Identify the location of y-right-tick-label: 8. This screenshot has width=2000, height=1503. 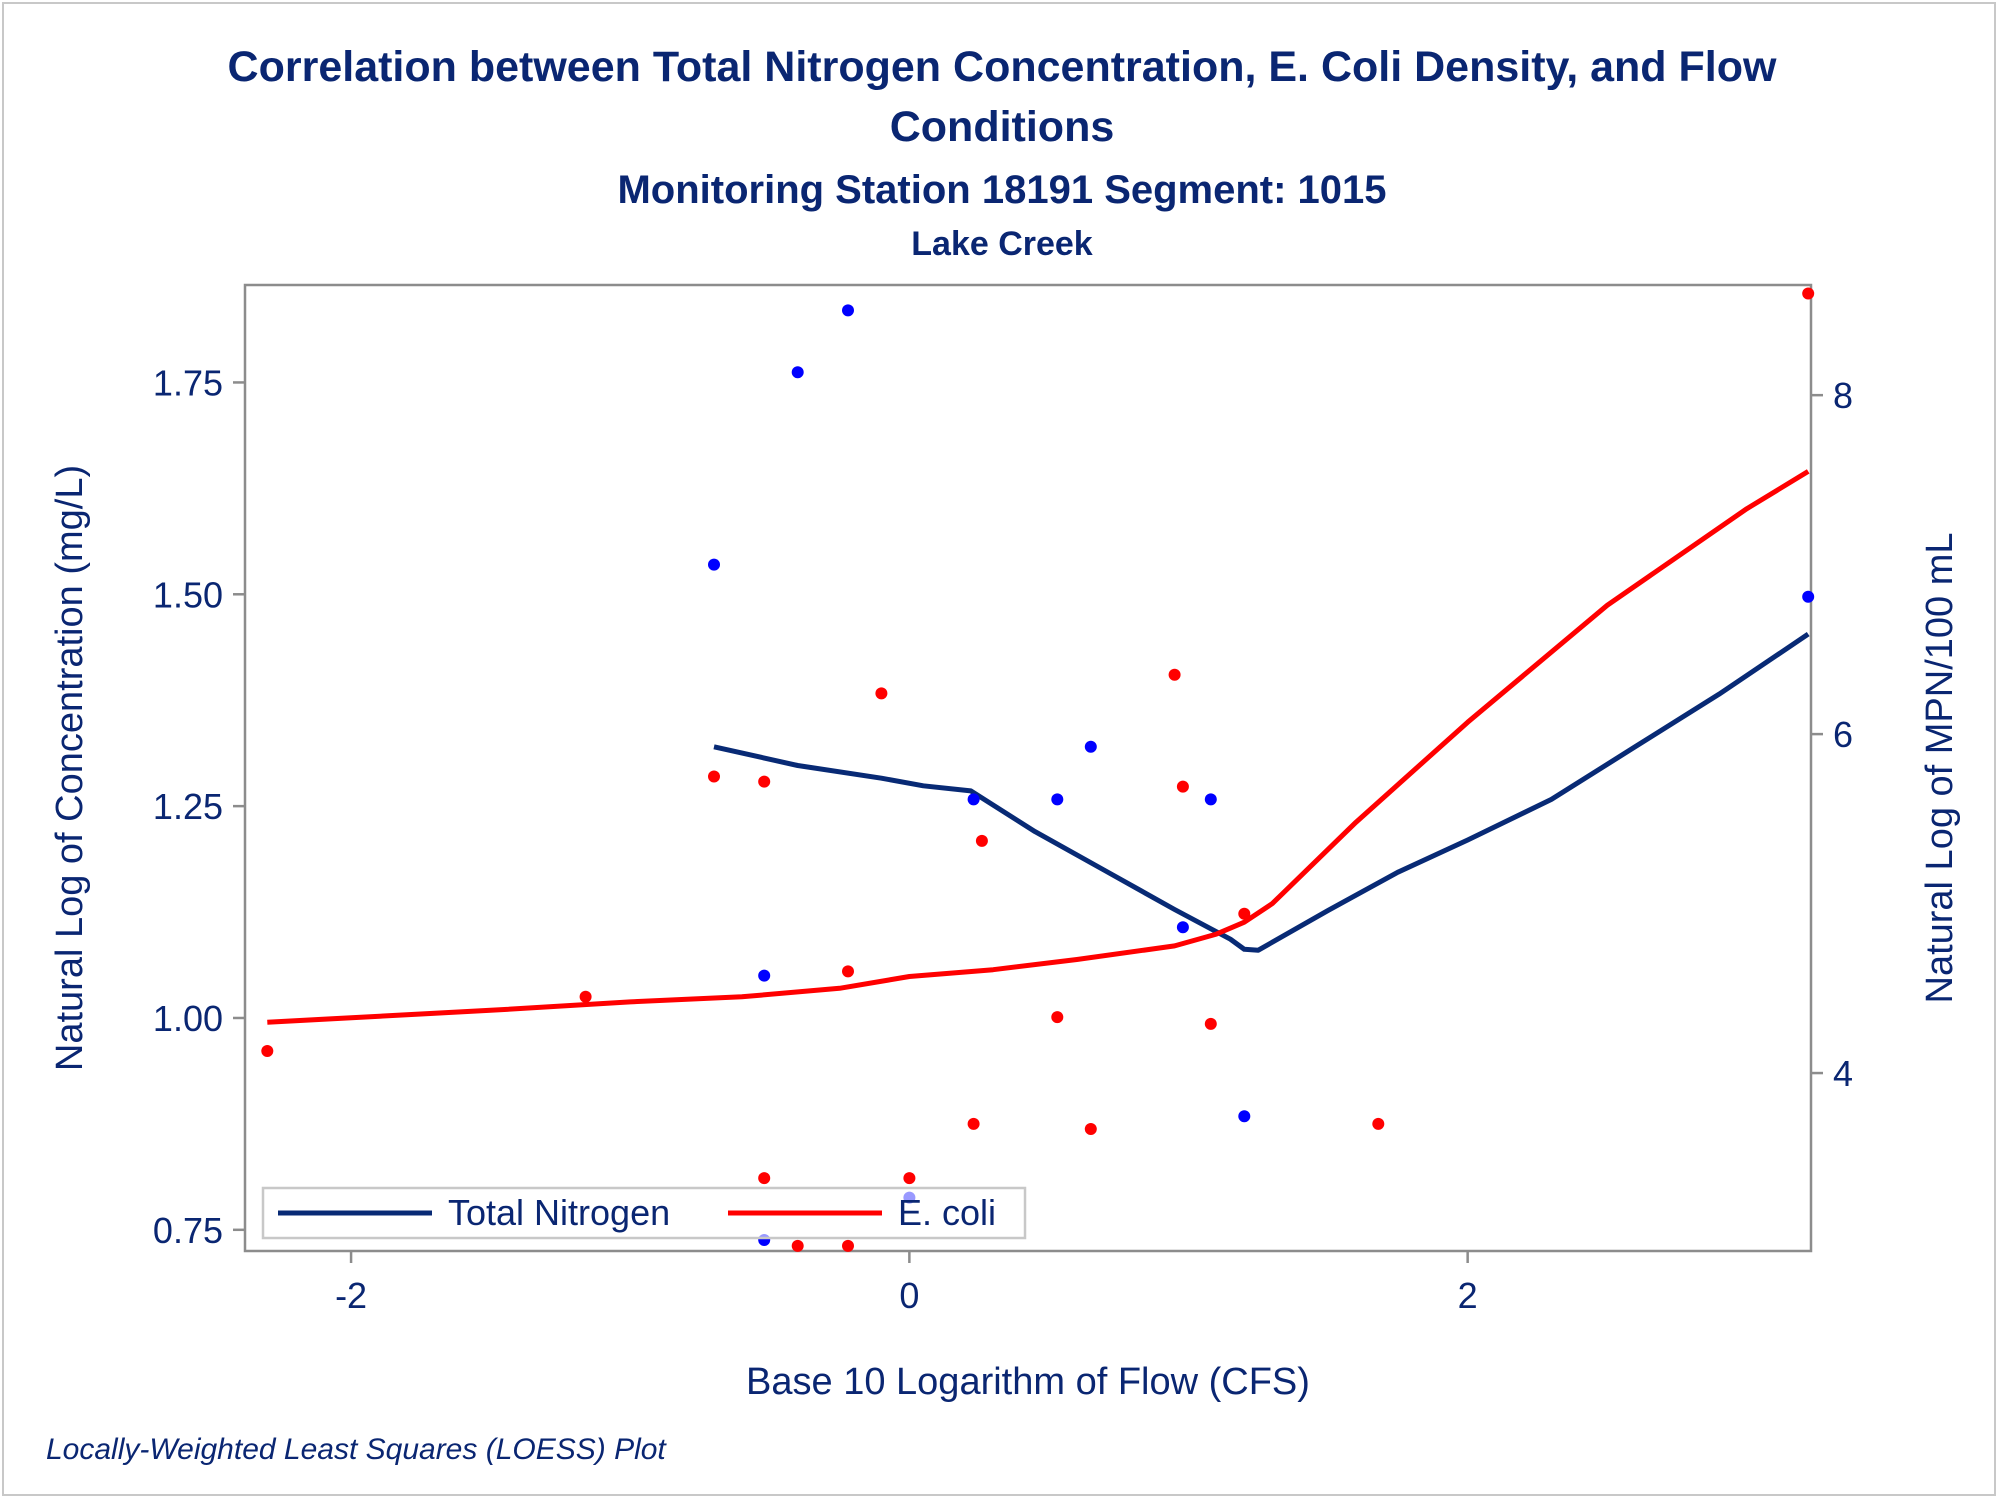
(1843, 395).